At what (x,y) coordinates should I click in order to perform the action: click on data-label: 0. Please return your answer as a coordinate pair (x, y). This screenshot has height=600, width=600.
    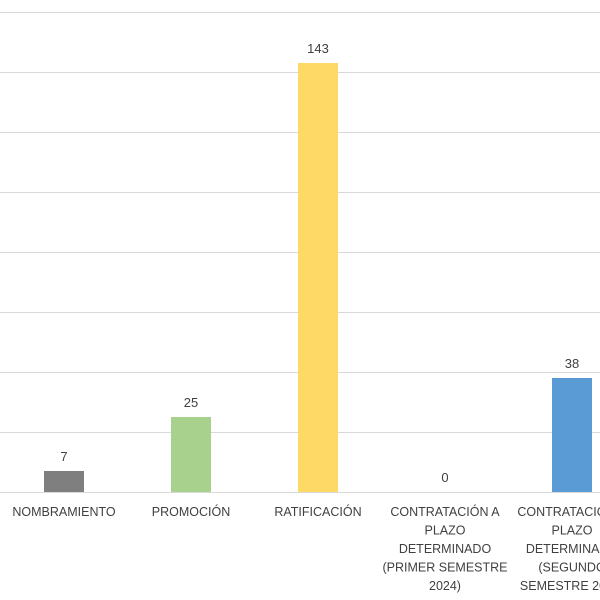
    Looking at the image, I should click on (444, 477).